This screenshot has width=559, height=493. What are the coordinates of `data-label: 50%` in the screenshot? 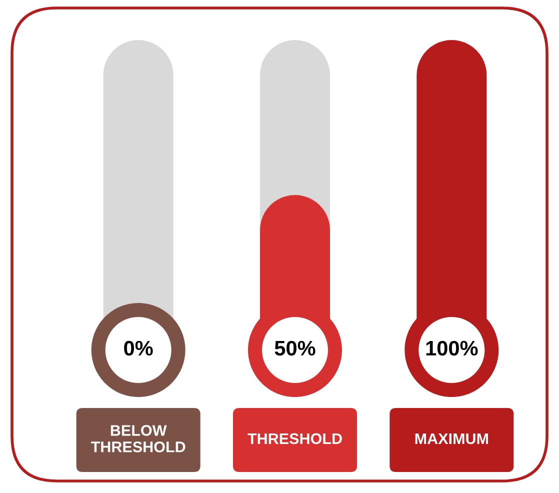 It's located at (295, 348).